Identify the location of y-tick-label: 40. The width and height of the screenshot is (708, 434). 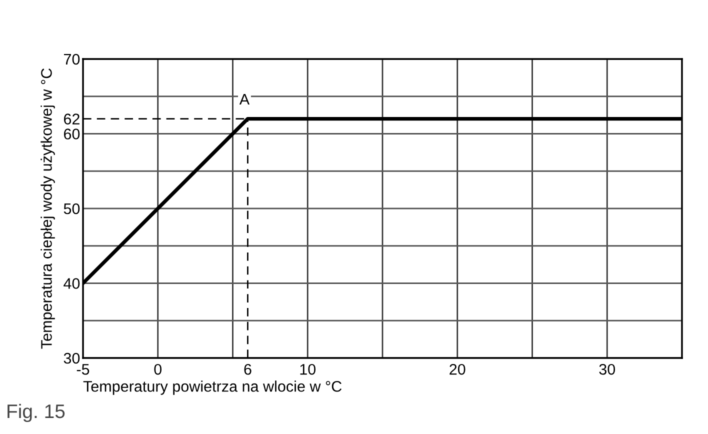
(72, 283).